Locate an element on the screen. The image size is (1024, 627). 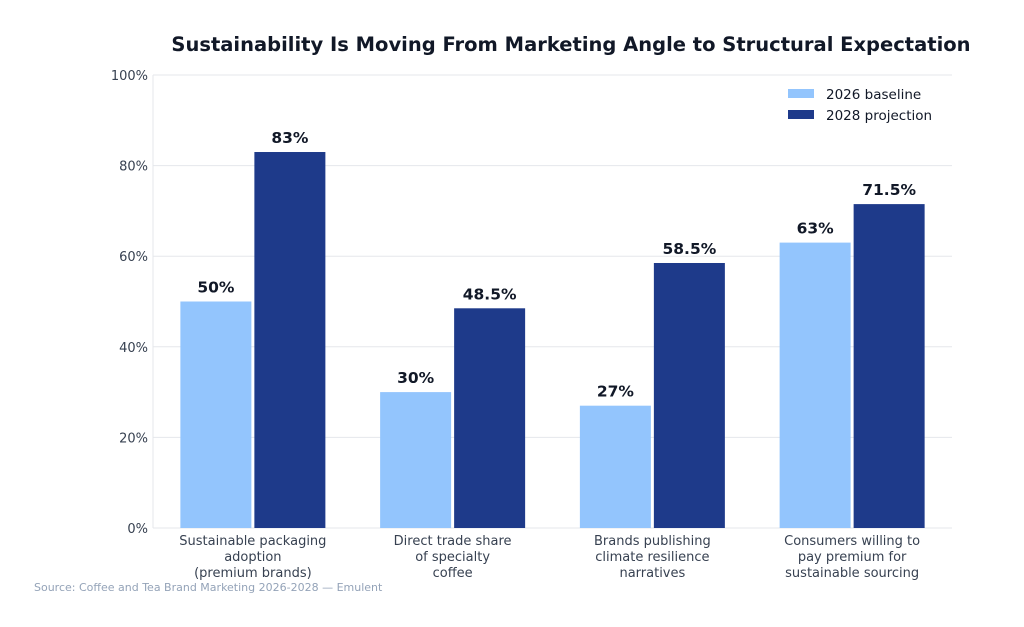
y-tick-label: 0% is located at coordinates (137, 529).